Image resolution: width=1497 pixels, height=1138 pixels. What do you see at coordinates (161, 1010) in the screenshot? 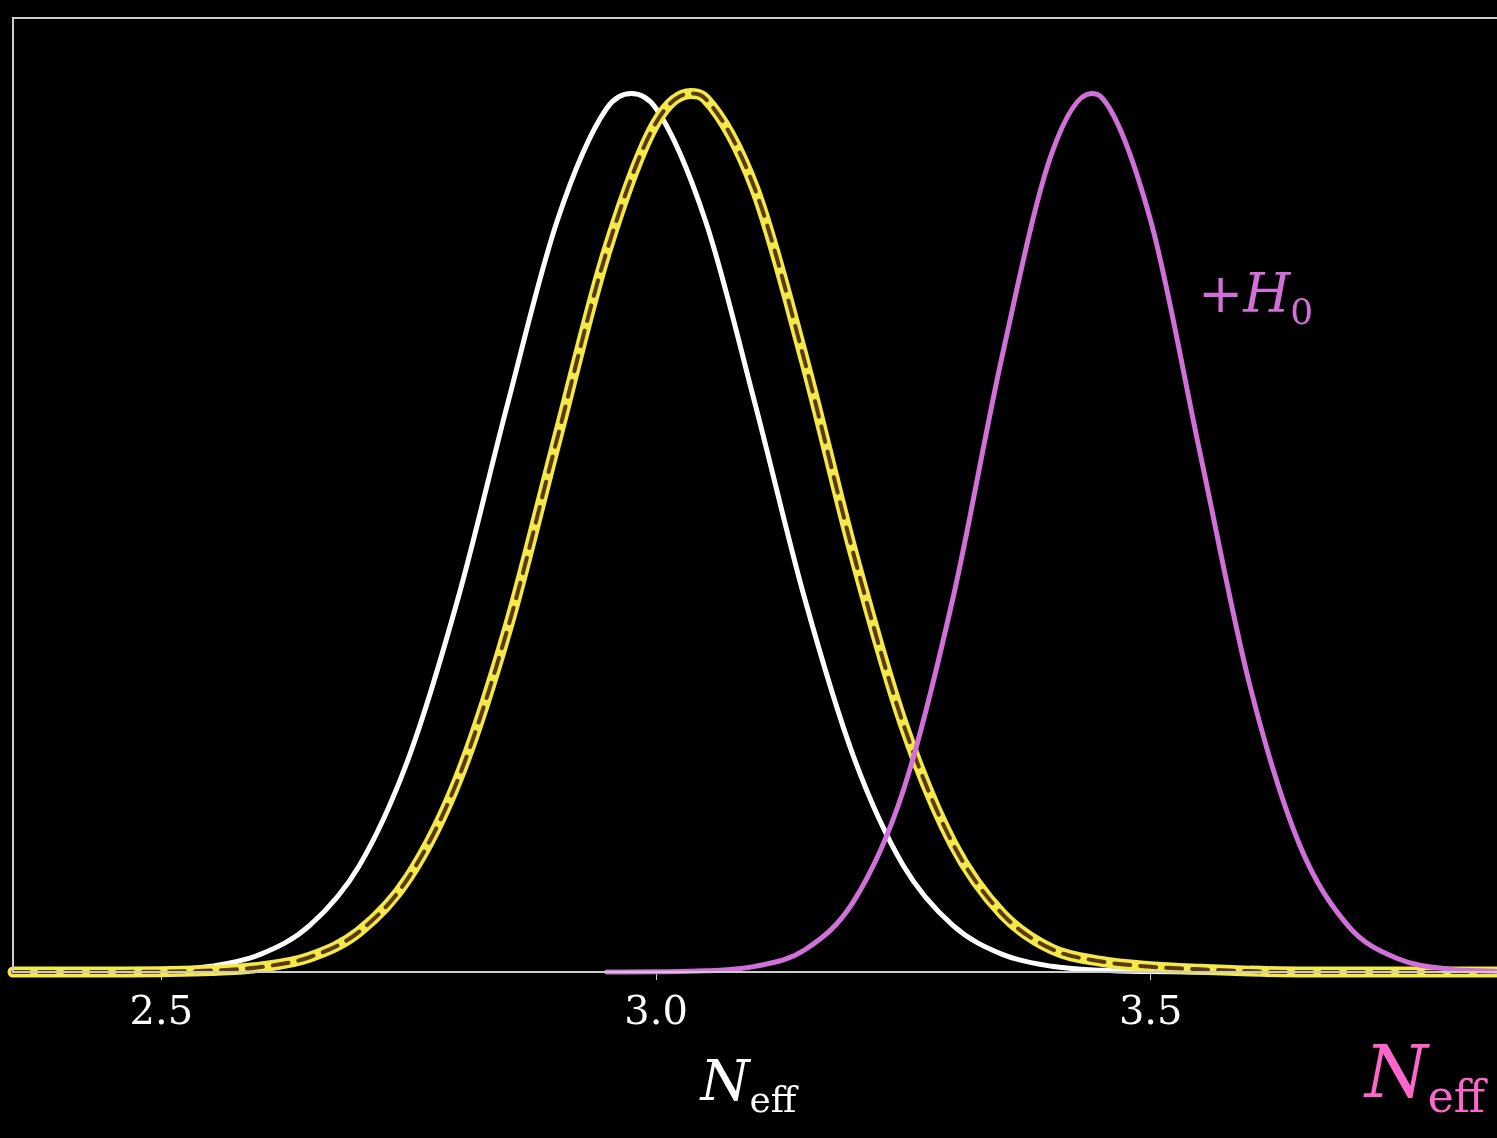
I see `x-tick-label: 2.5` at bounding box center [161, 1010].